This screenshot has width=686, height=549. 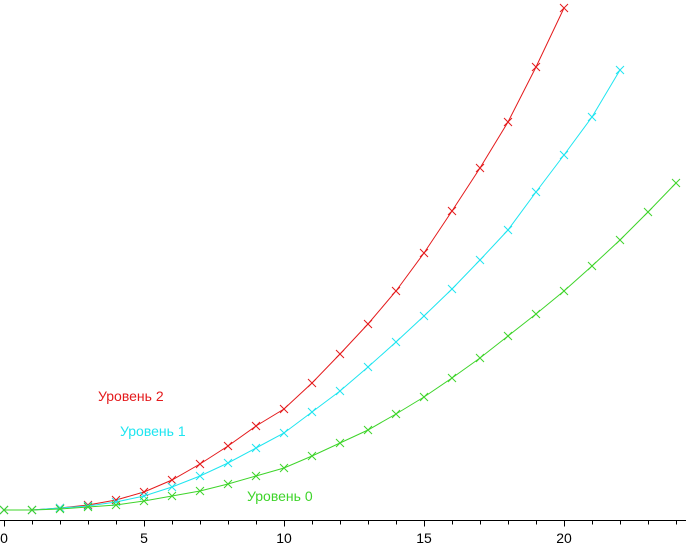 What do you see at coordinates (284, 538) in the screenshot?
I see `x-tick-label: 10` at bounding box center [284, 538].